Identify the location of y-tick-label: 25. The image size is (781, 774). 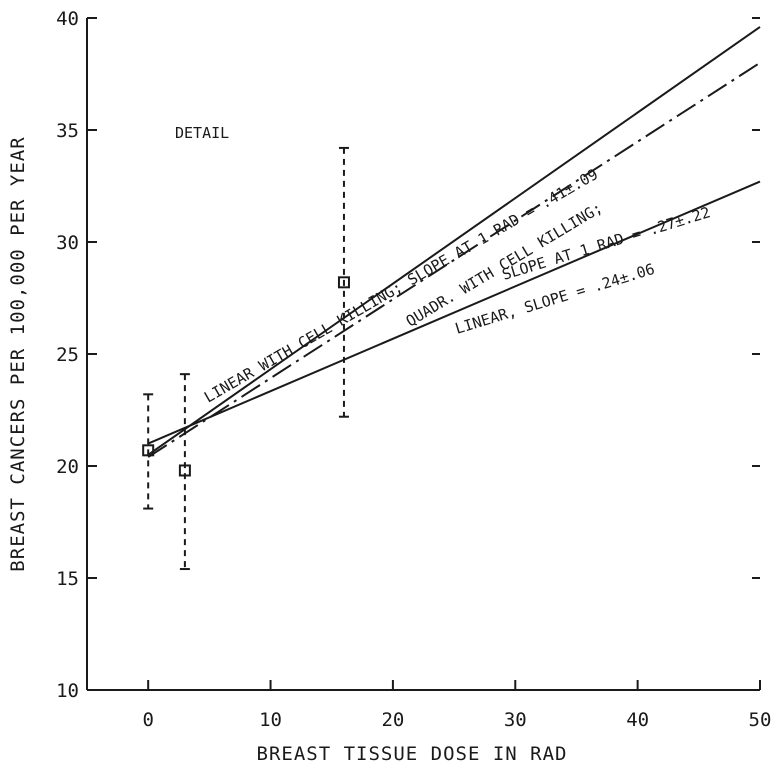
(67, 355).